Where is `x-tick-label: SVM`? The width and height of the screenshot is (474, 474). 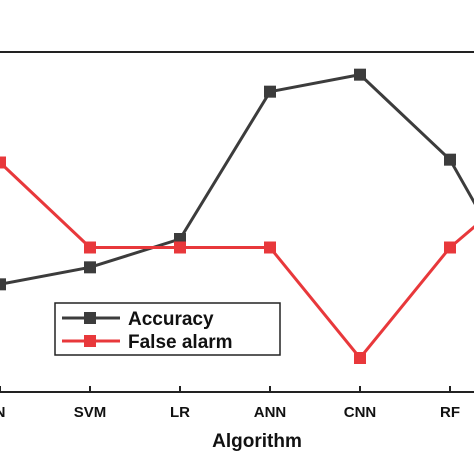 x-tick-label: SVM is located at coordinates (90, 412).